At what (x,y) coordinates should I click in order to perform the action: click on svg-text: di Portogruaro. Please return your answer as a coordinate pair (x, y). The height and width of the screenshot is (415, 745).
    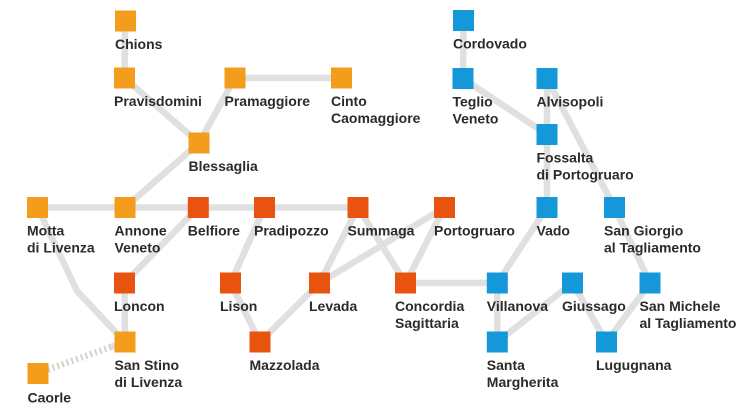
    Looking at the image, I should click on (585, 175).